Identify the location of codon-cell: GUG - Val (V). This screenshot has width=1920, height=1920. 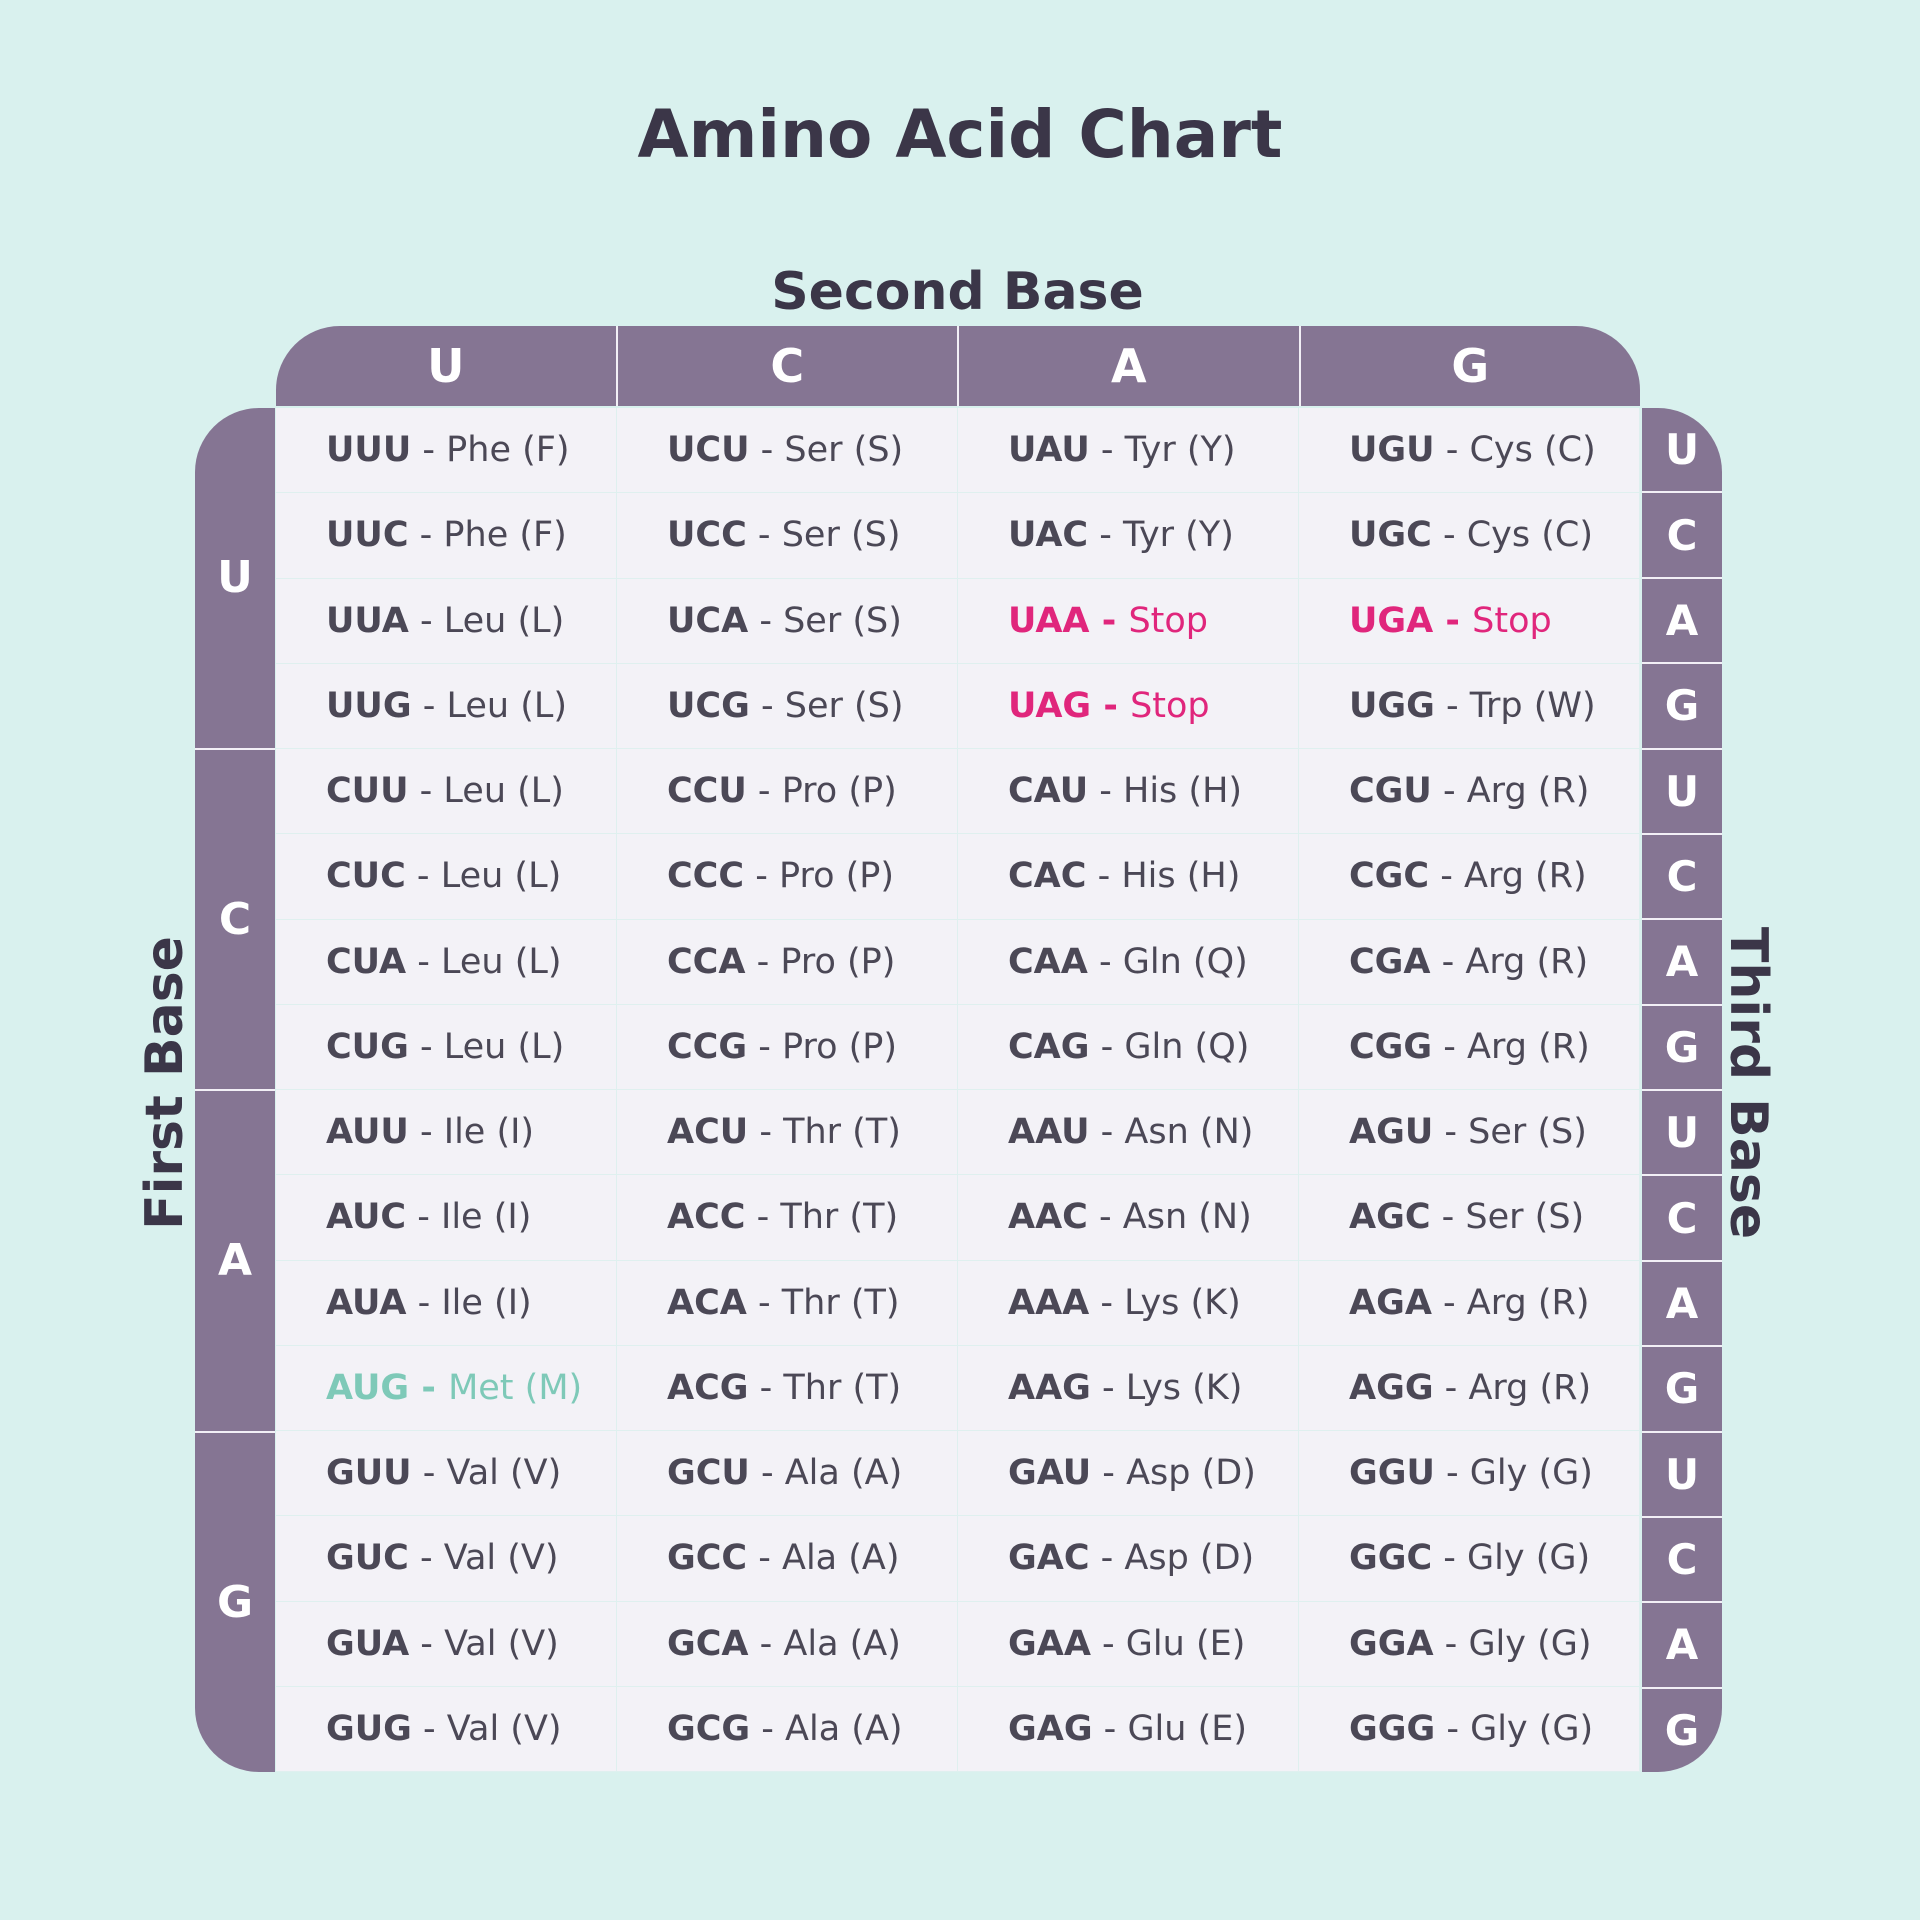
(446, 1729).